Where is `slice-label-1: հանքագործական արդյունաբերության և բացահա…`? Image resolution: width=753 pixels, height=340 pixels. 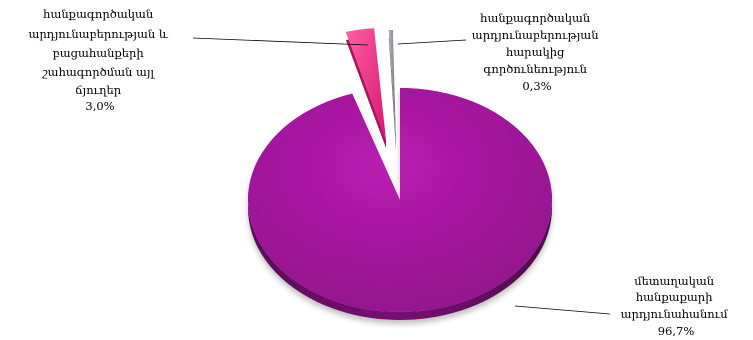
slice-label-1: հանքագործական արդյունաբերության և բացահա… is located at coordinates (99, 60).